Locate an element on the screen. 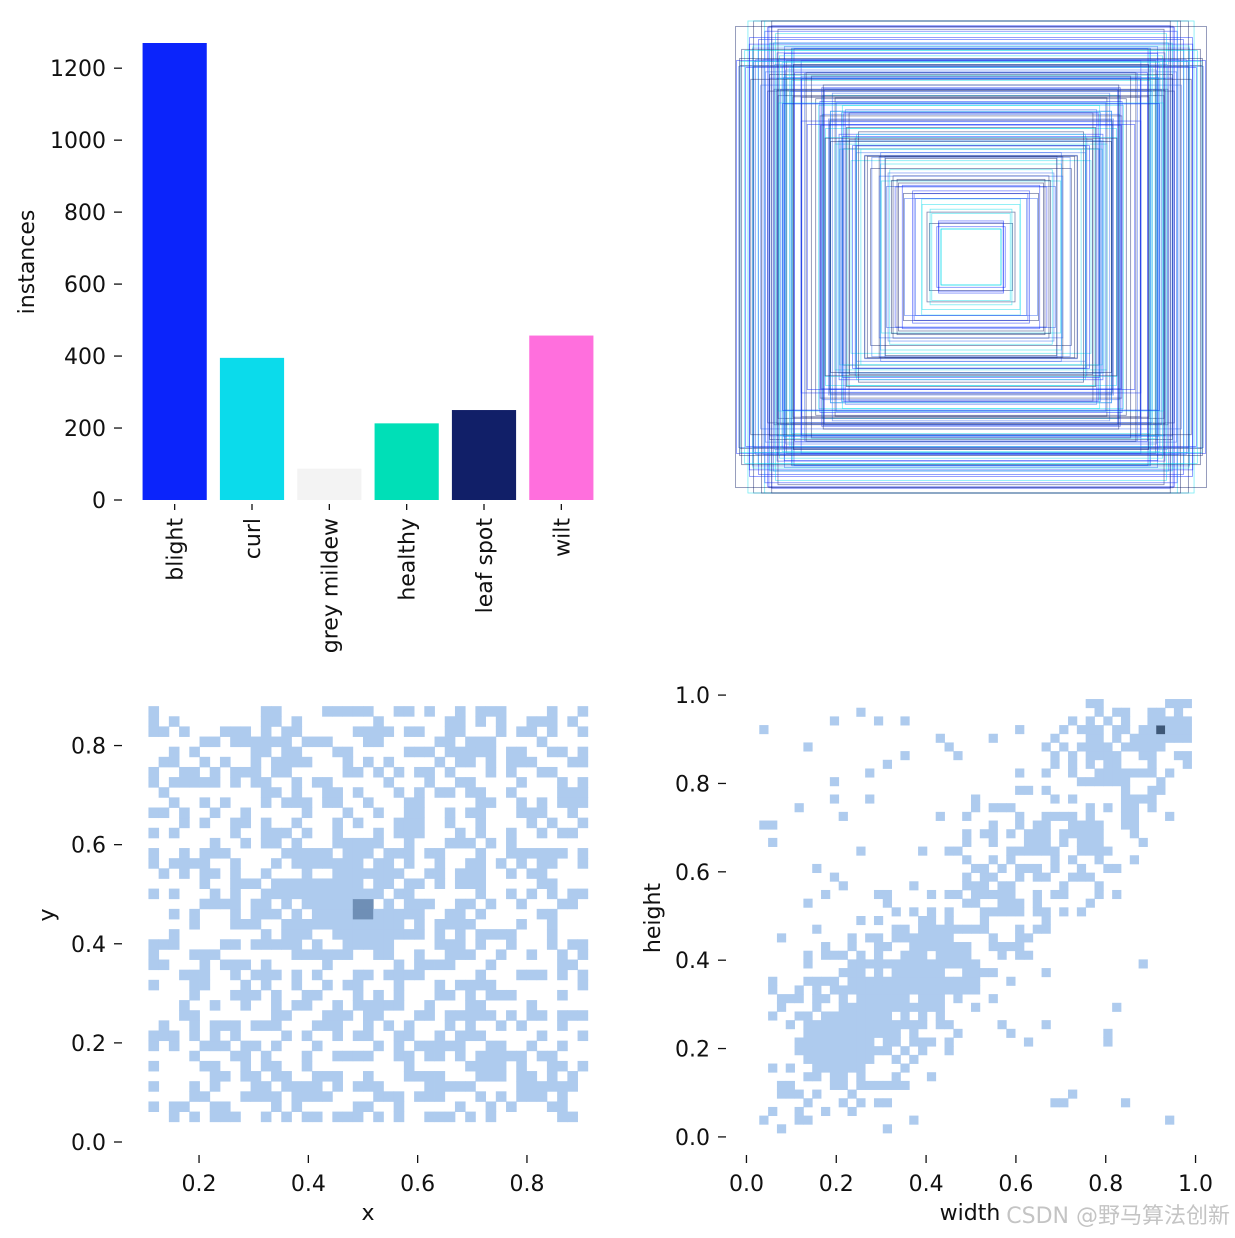 This screenshot has height=1238, width=1235. y-tick-label: 0.2 is located at coordinates (88, 1044).